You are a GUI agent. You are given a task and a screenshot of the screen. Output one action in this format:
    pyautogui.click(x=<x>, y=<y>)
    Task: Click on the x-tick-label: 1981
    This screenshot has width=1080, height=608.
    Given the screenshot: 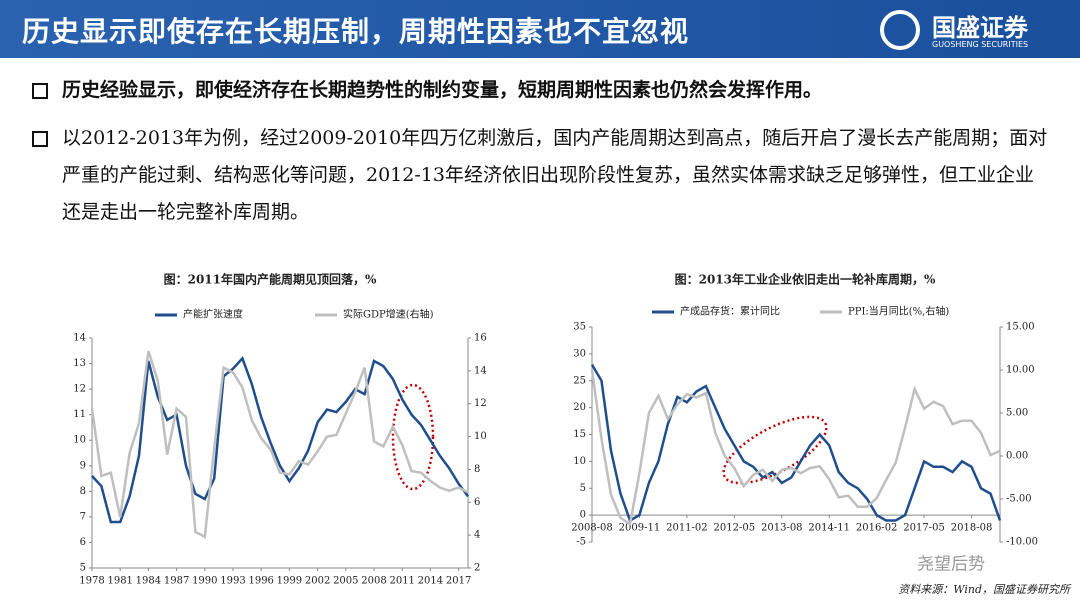 What is the action you would take?
    pyautogui.click(x=119, y=581)
    